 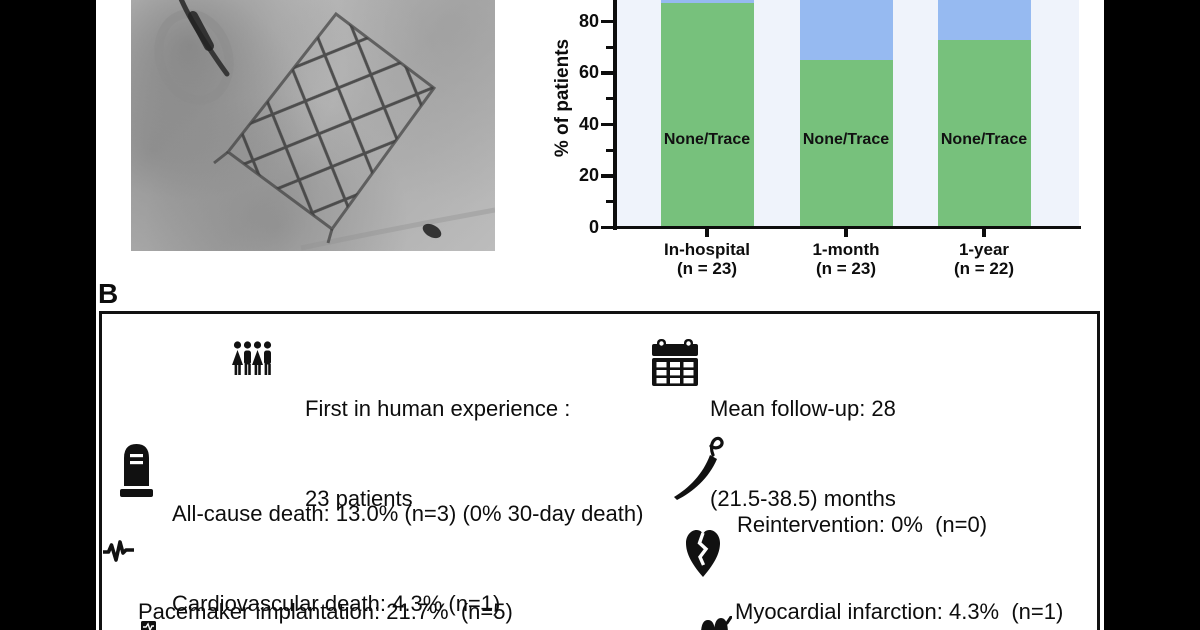 What do you see at coordinates (593, 226) in the screenshot?
I see `y-tick-label: 0` at bounding box center [593, 226].